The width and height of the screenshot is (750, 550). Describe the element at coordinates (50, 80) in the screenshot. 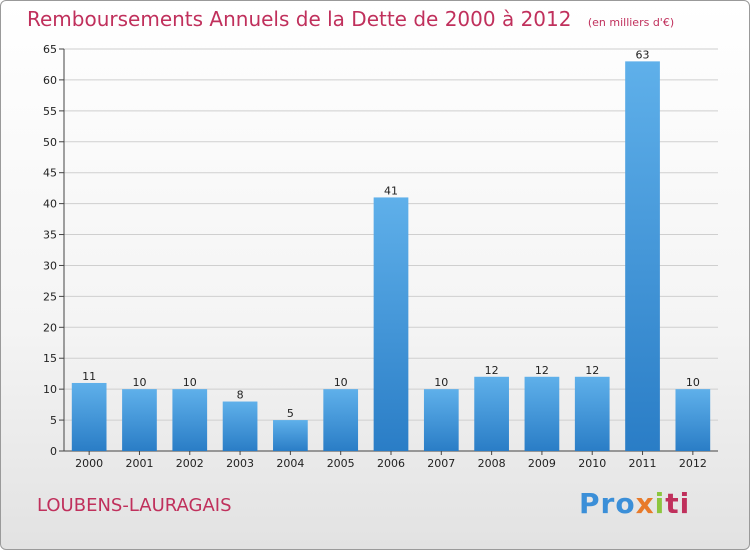

I see `y-tick-label: 60` at that location.